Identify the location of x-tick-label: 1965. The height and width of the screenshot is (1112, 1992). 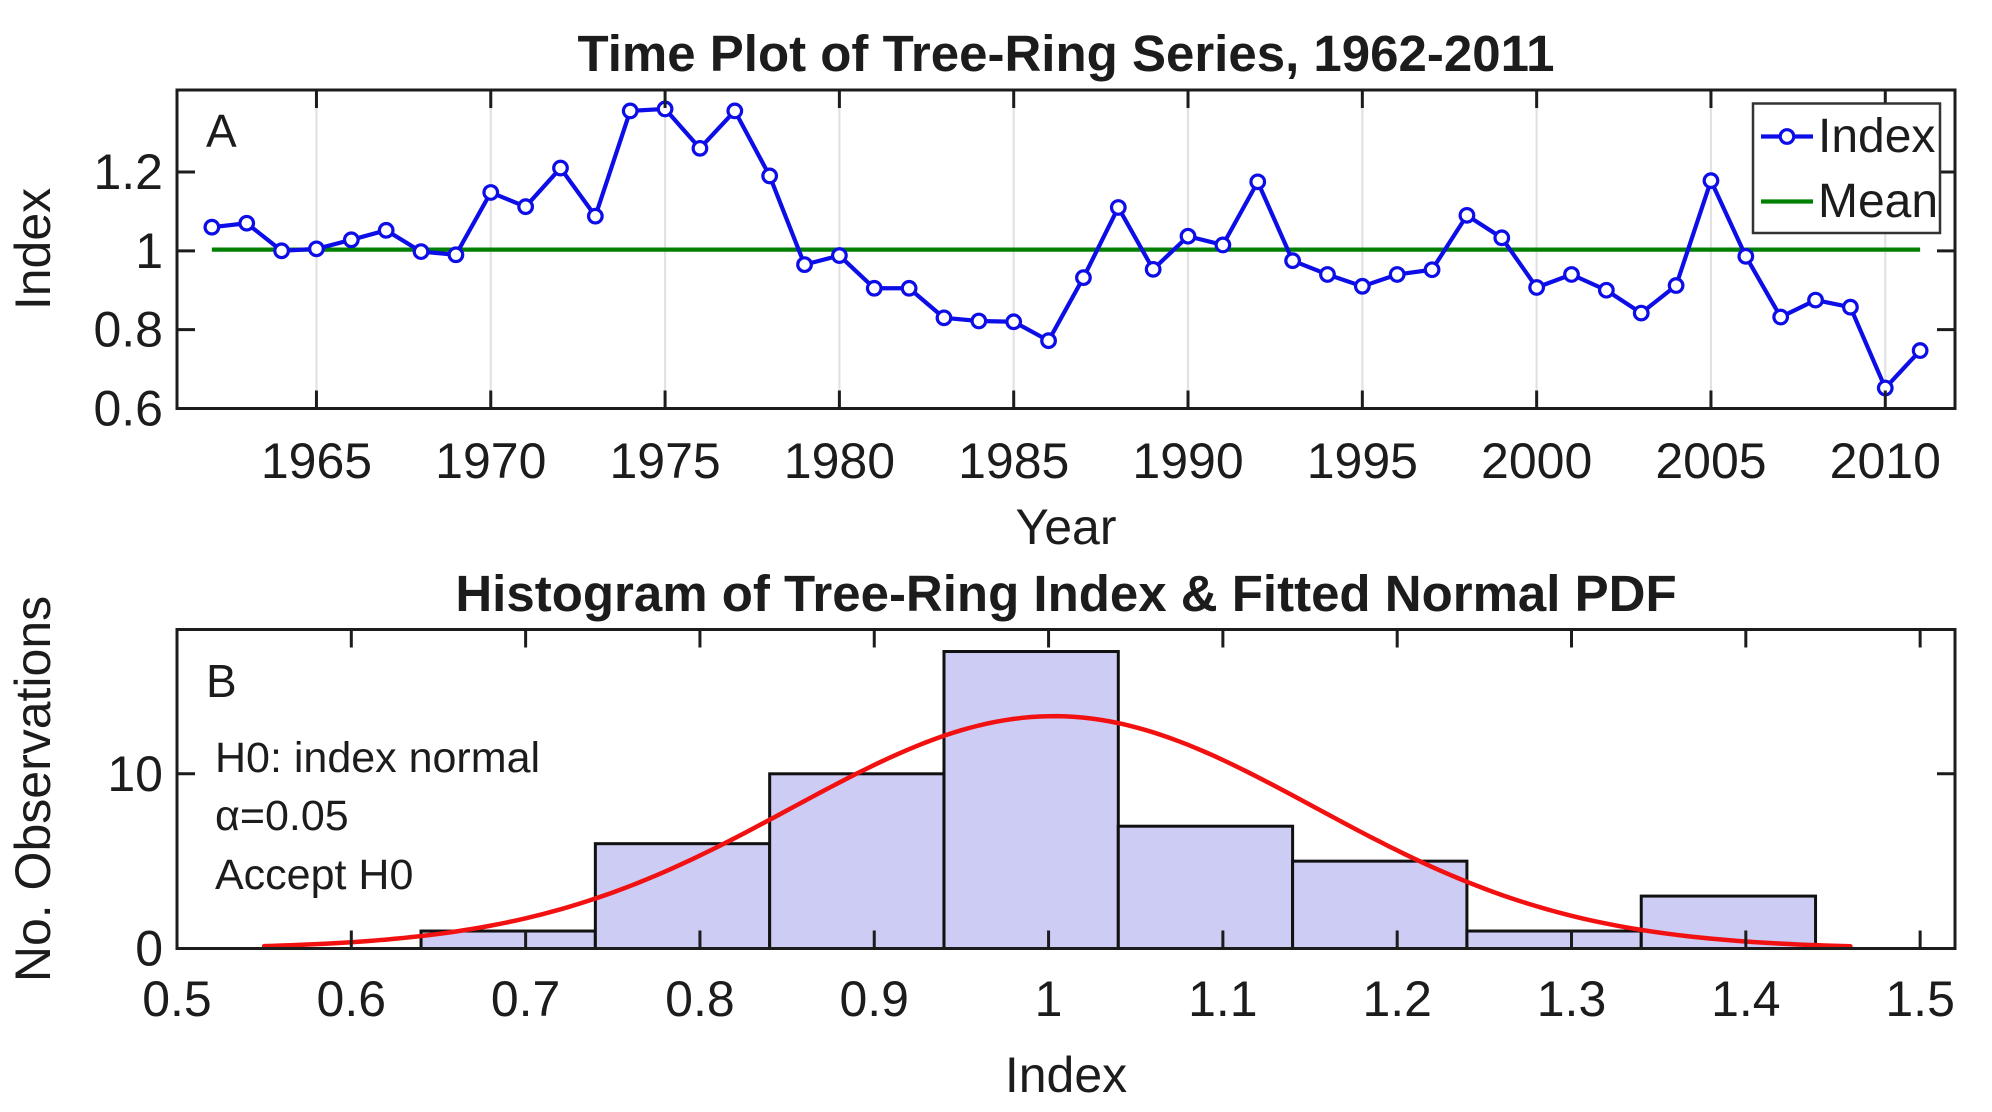
(316, 461).